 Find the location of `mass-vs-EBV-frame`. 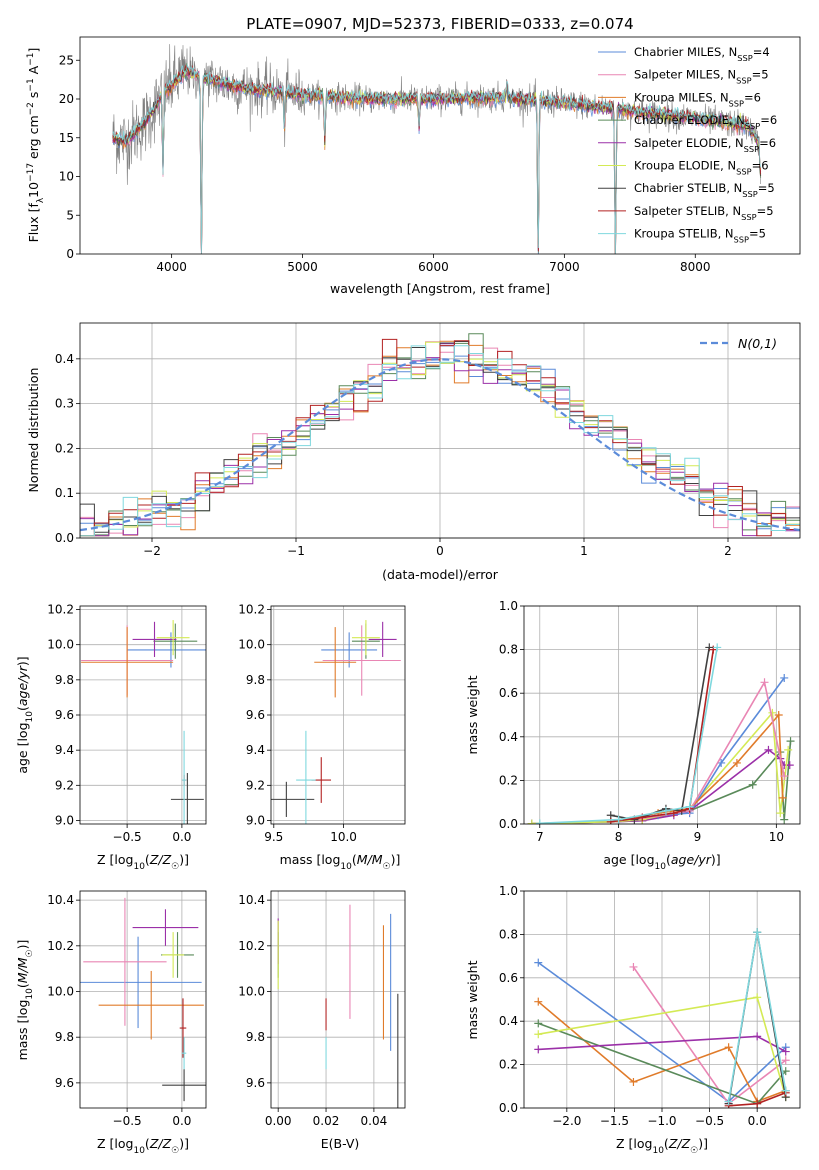

mass-vs-EBV-frame is located at coordinates (338, 999).